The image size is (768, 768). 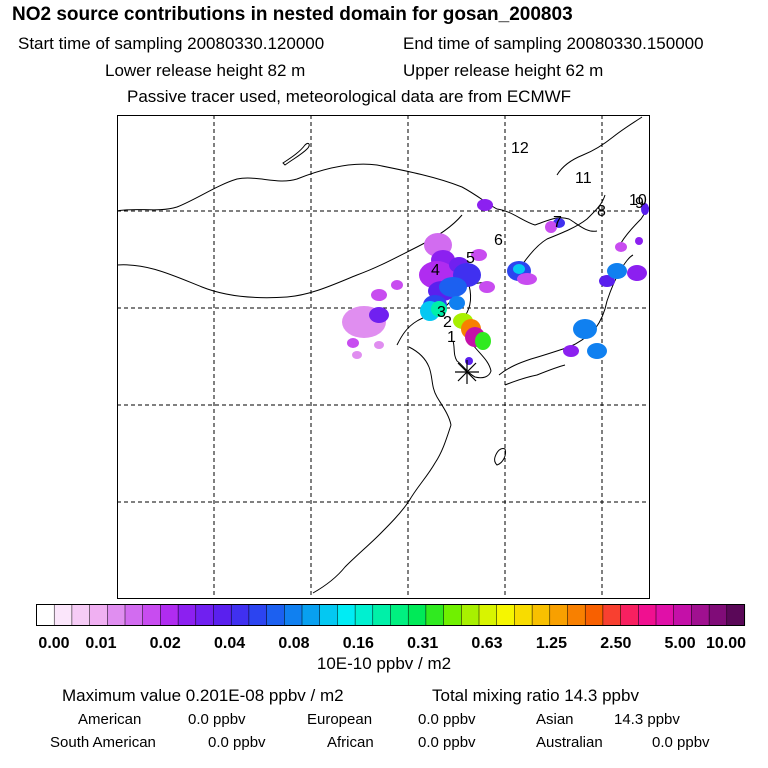 I want to click on end-time-label: End time of sampling 20080330.150000, so click(x=553, y=43).